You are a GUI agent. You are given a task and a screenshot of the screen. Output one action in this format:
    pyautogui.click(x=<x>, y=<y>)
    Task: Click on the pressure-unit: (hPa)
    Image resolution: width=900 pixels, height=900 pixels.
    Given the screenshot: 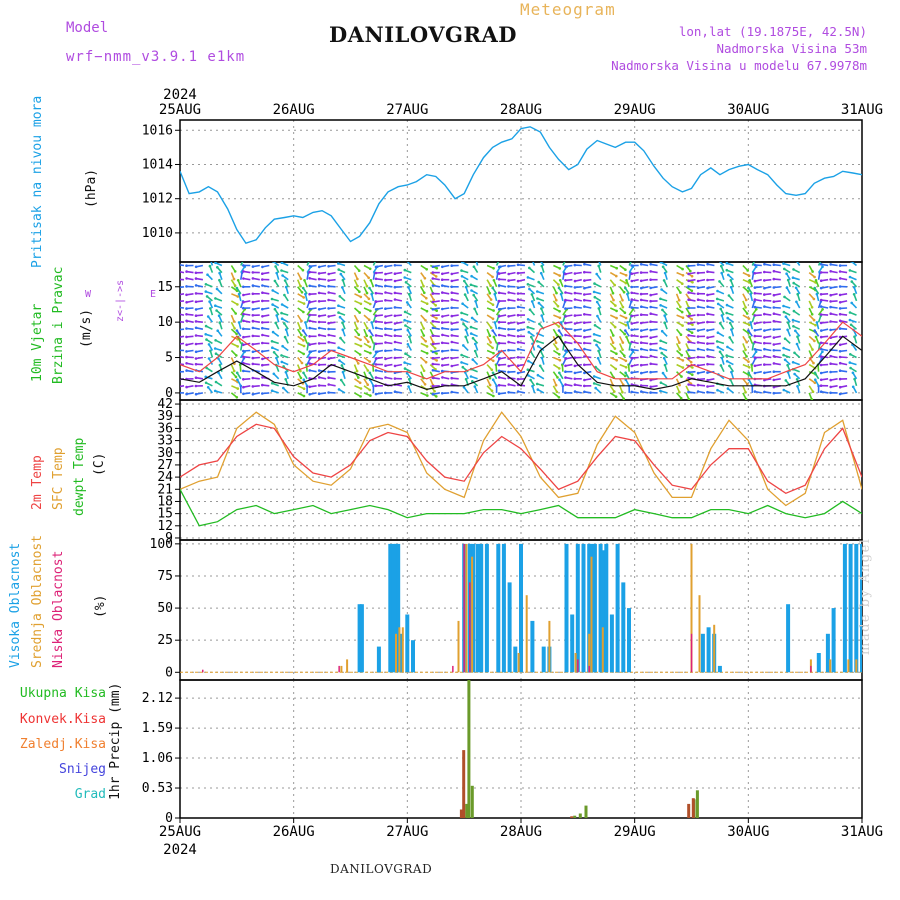 What is the action you would take?
    pyautogui.click(x=91, y=188)
    